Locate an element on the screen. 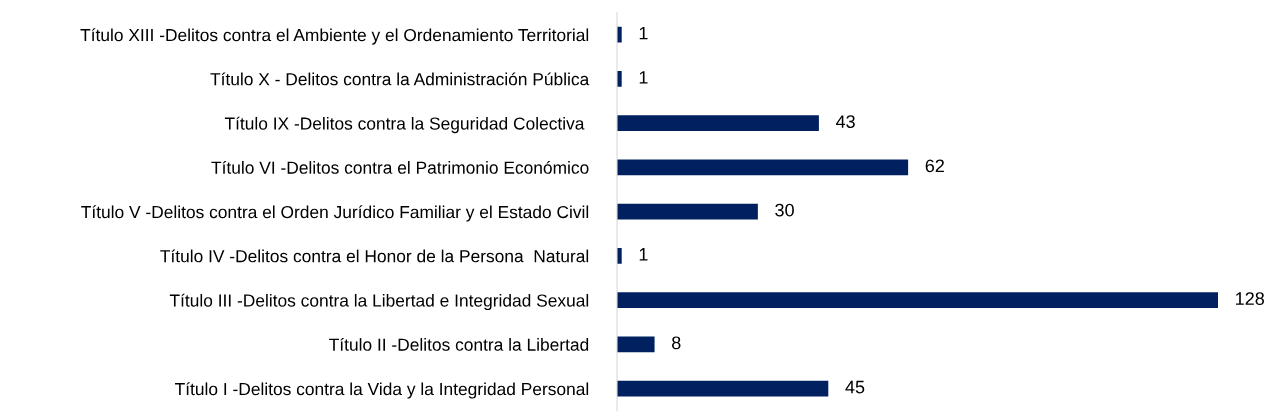 Image resolution: width=1269 pixels, height=417 pixels. y-tick-label: Título VI -Delitos contra el Patrimonio Económico is located at coordinates (400, 167).